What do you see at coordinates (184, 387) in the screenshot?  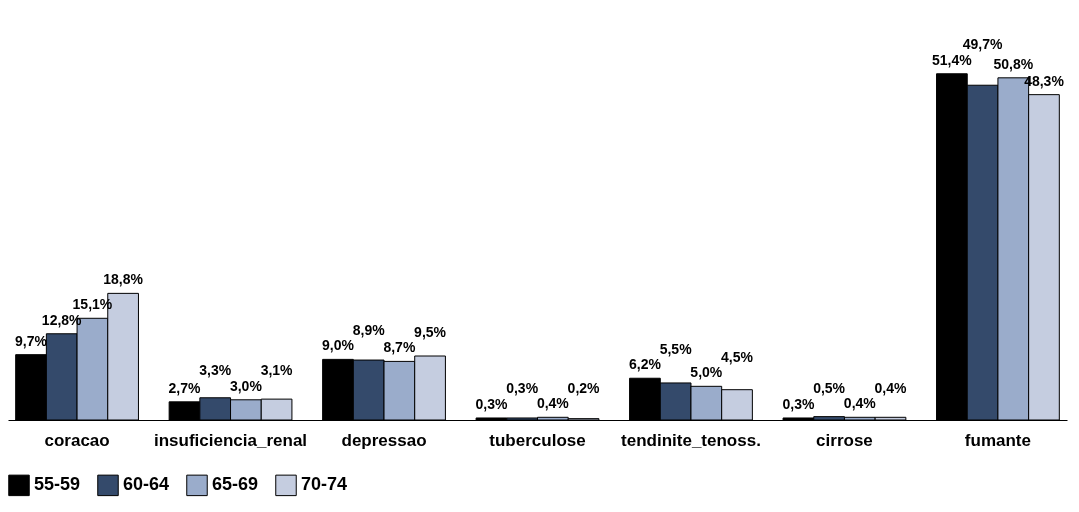 I see `data-label: 2,7%` at bounding box center [184, 387].